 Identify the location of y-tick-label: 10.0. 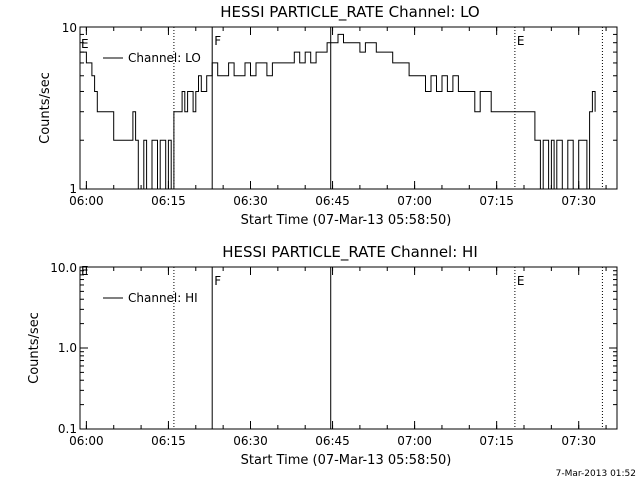
(63, 268).